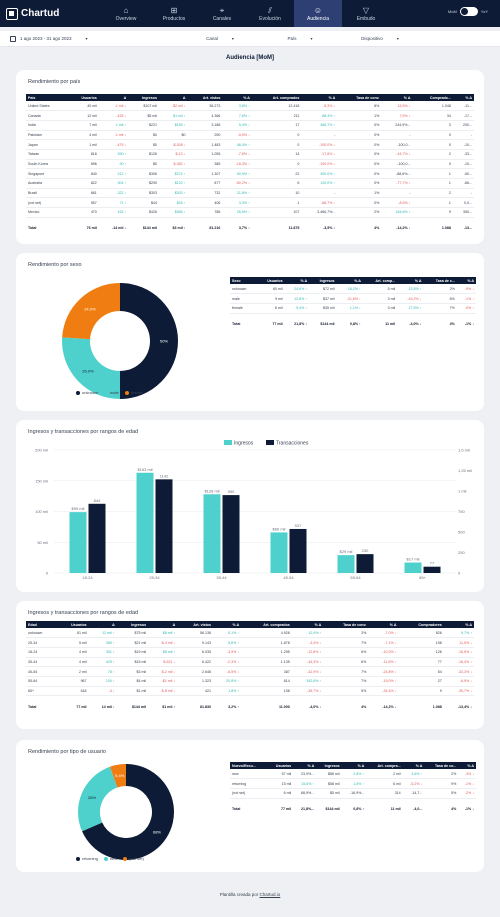  Describe the element at coordinates (110, 858) in the screenshot. I see `legend-item: new` at that location.